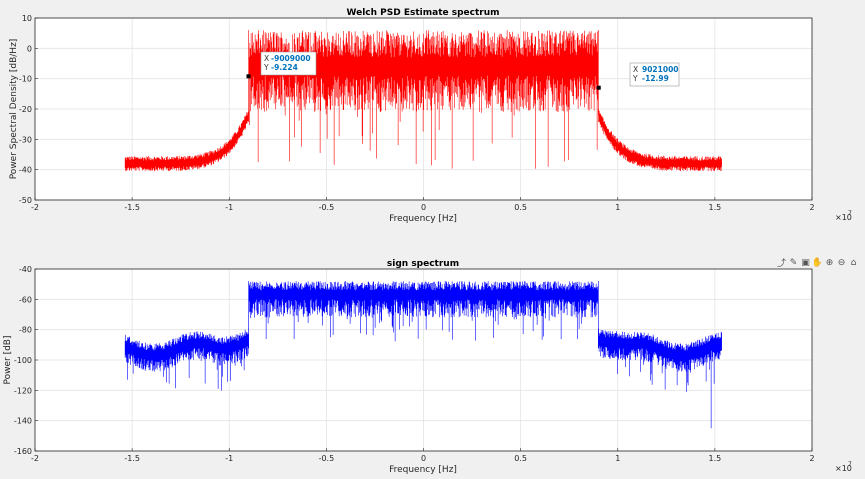 The height and width of the screenshot is (479, 865). I want to click on sign-ytick-label: -60, so click(25, 299).